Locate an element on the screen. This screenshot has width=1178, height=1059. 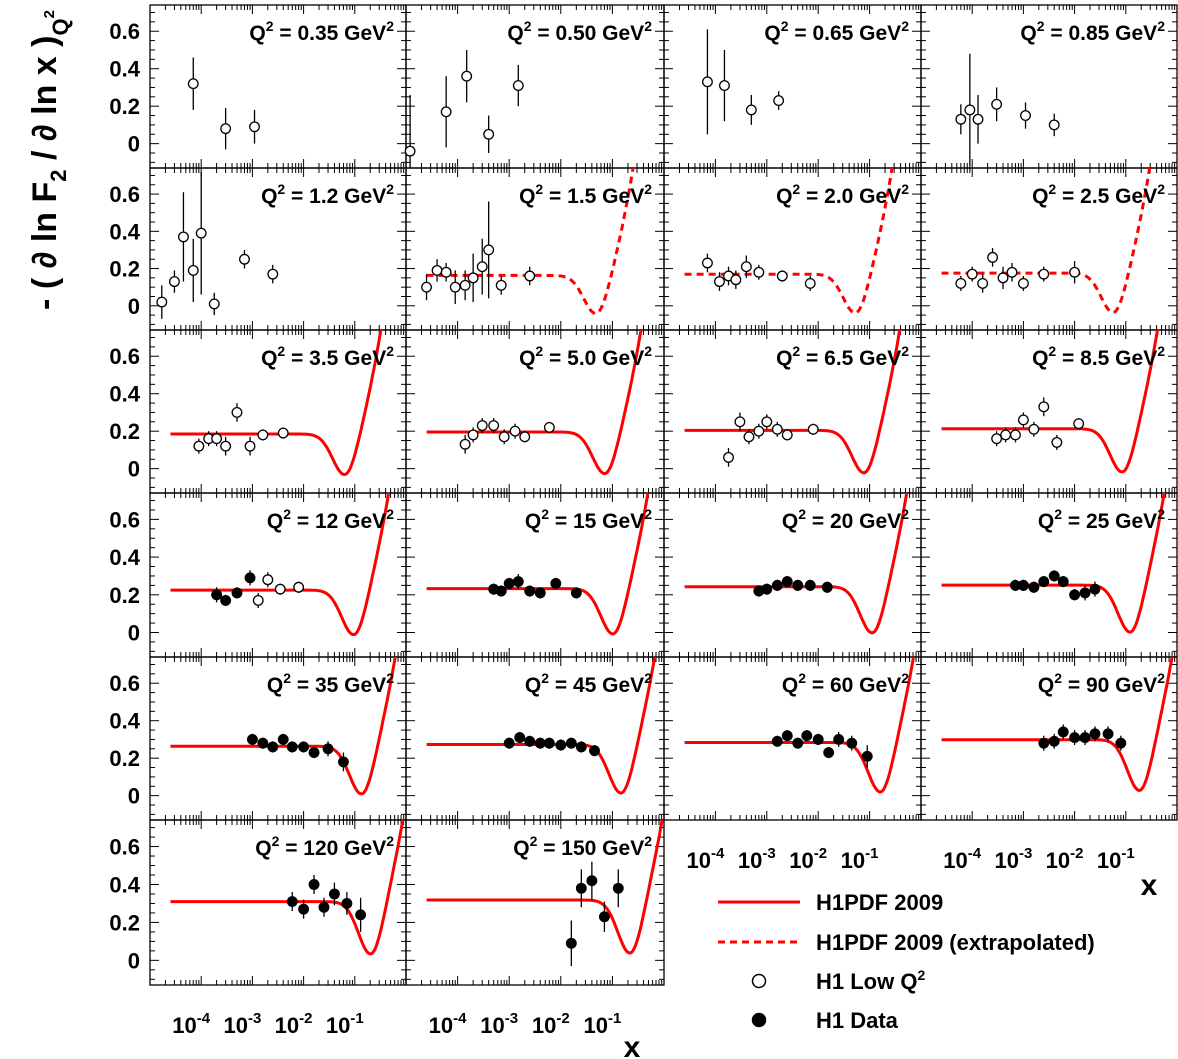
y-tick-label: 0 is located at coordinates (134, 469).